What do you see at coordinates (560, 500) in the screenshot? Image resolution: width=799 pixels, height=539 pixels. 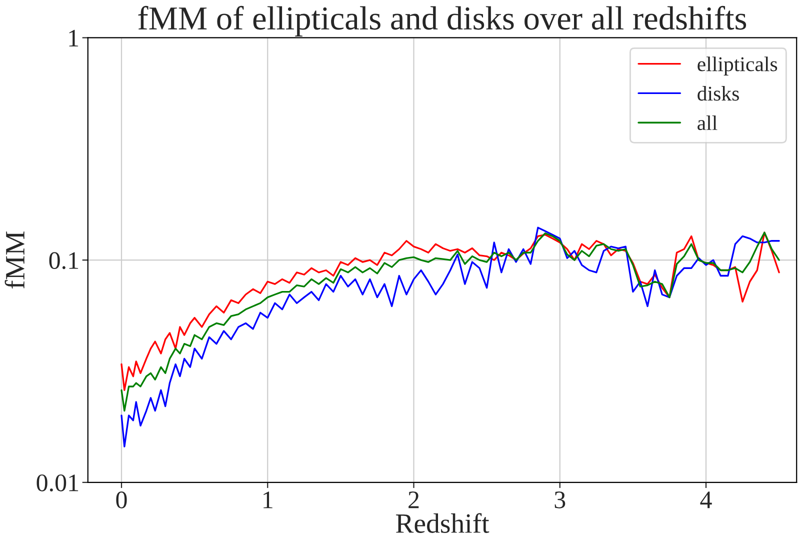 I see `x-tick-label: 3` at bounding box center [560, 500].